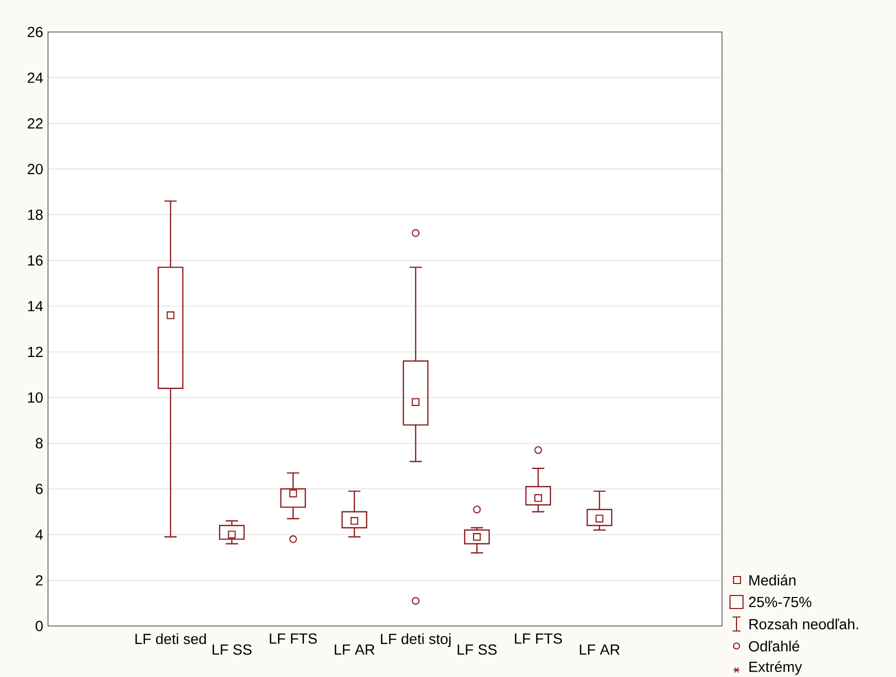 Image resolution: width=896 pixels, height=677 pixels. What do you see at coordinates (415, 640) in the screenshot?
I see `x-tick-label: LF deti stoj` at bounding box center [415, 640].